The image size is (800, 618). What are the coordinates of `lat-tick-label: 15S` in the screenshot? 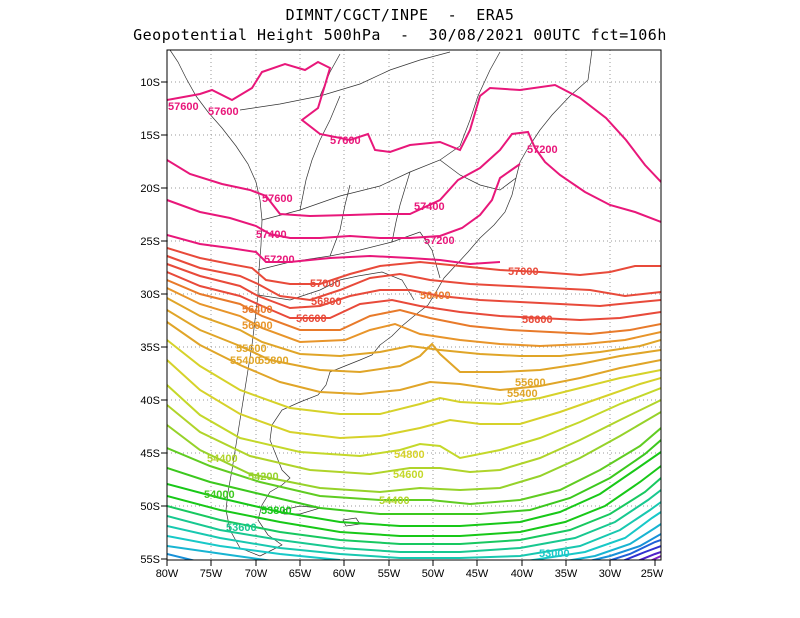 It's located at (150, 136).